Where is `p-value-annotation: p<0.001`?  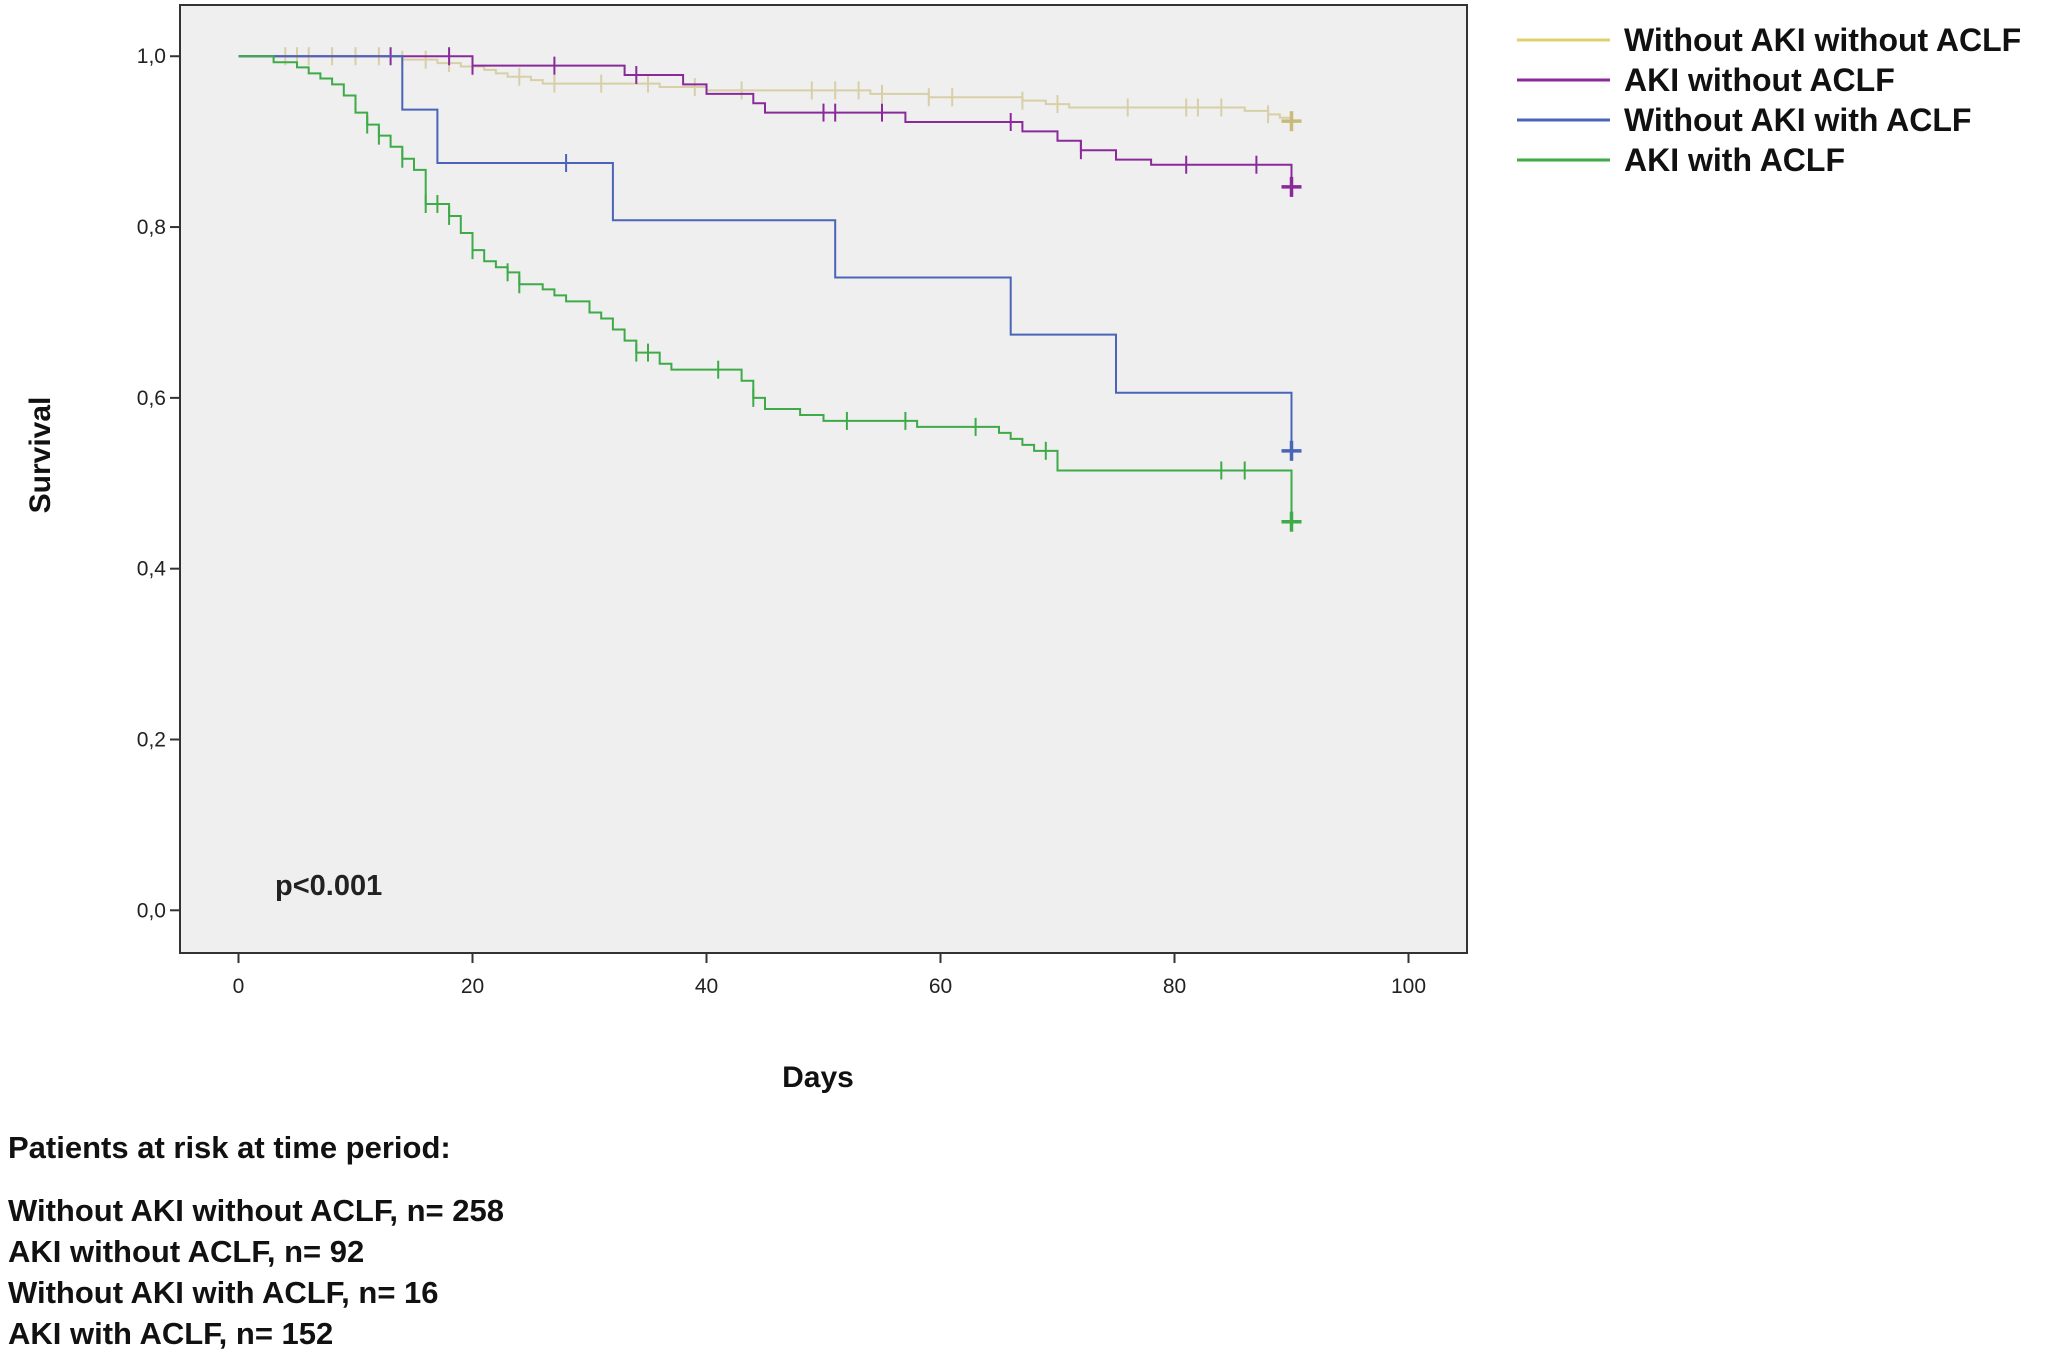
p-value-annotation: p<0.001 is located at coordinates (328, 886).